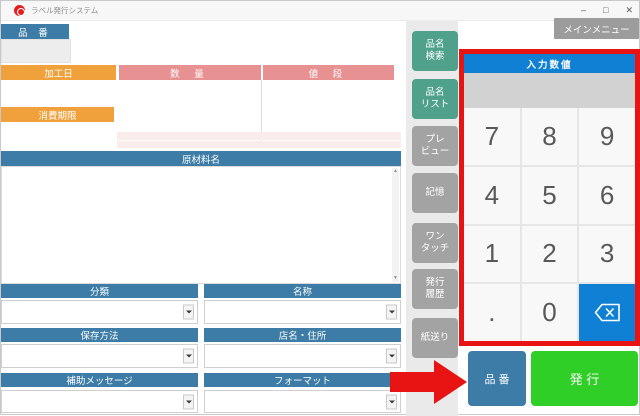  Describe the element at coordinates (549, 136) in the screenshot. I see `key-8: 8` at that location.